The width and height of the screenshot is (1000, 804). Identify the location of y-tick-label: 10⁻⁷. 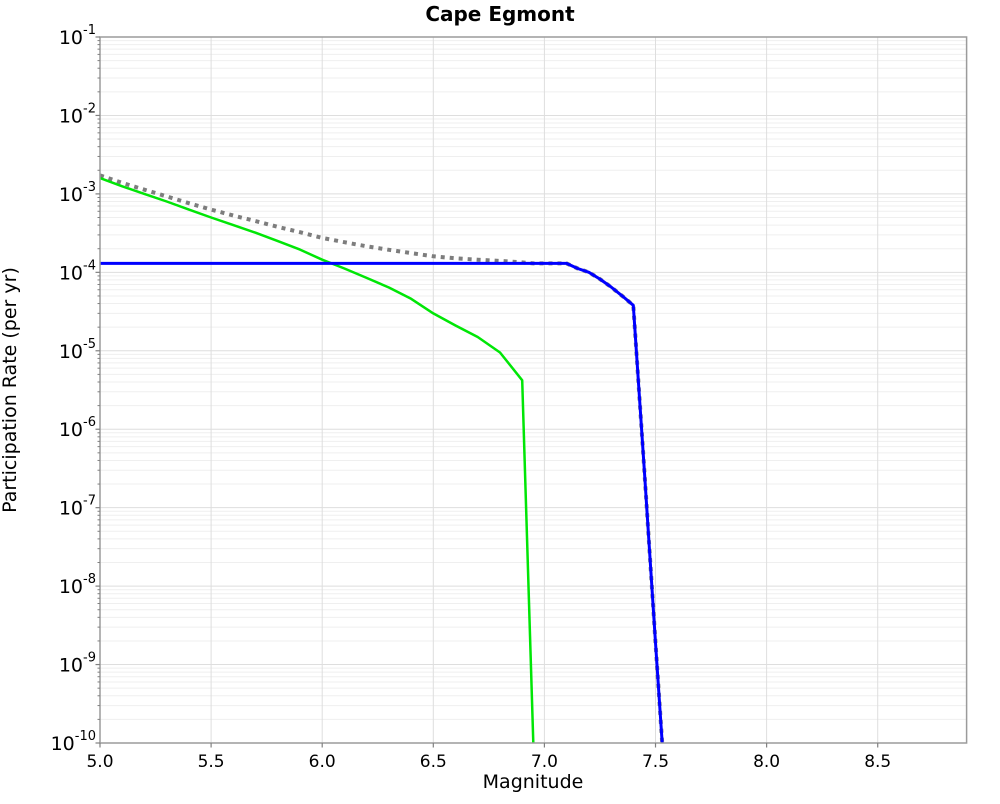
(77, 507).